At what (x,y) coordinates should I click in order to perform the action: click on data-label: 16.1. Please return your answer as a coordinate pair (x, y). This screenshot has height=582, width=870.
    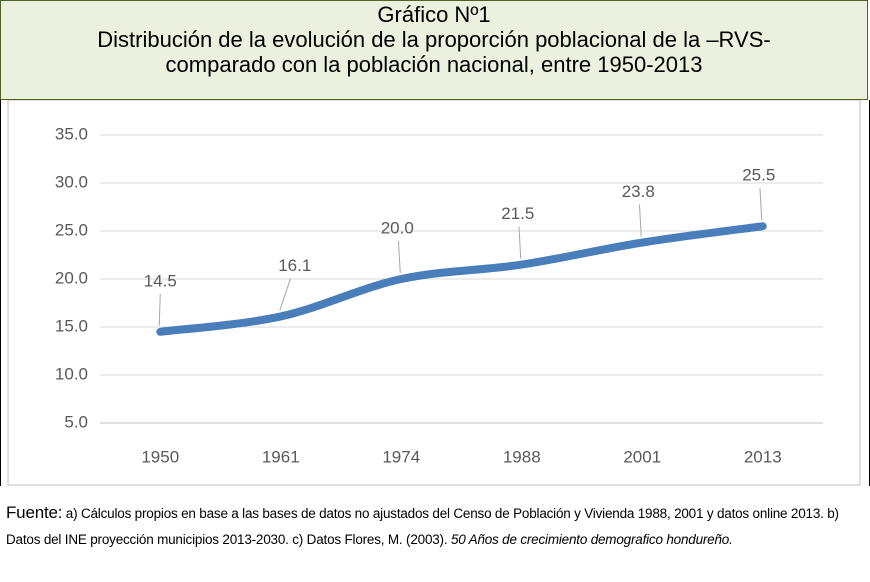
    Looking at the image, I should click on (294, 265).